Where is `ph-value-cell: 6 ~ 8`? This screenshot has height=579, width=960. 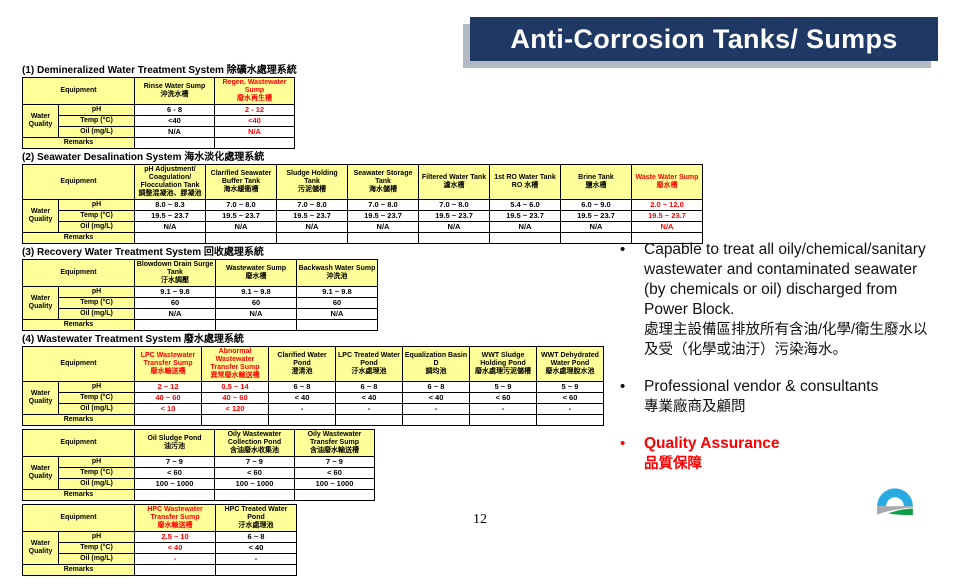
ph-value-cell: 6 ~ 8 is located at coordinates (256, 537).